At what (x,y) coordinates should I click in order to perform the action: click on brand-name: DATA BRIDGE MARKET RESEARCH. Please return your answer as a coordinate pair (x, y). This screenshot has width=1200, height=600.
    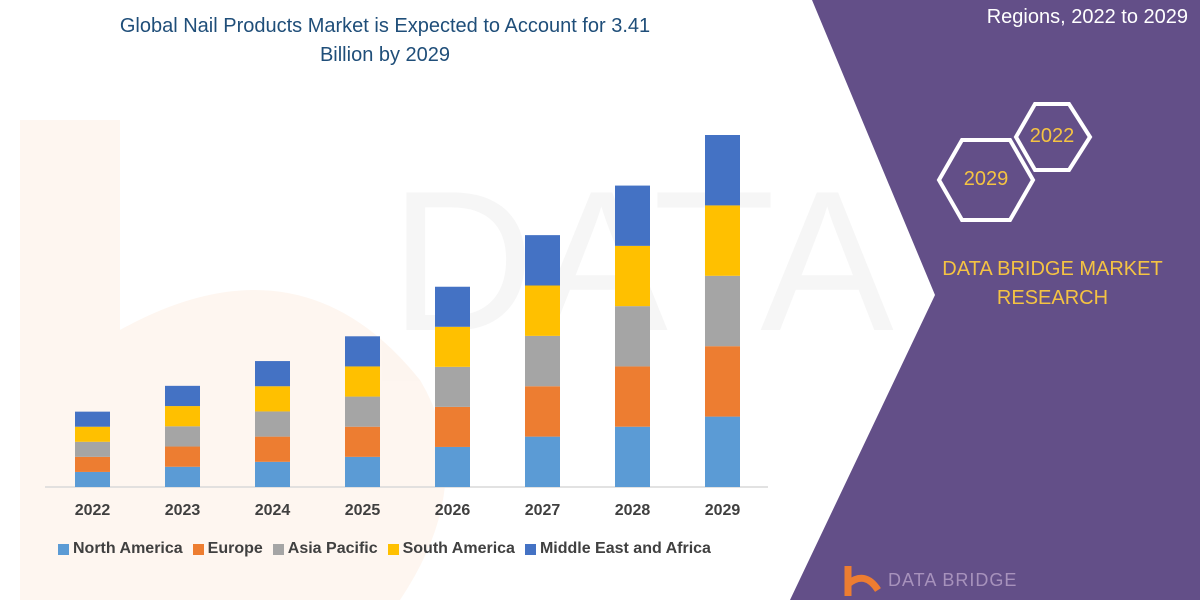
    Looking at the image, I should click on (1052, 284).